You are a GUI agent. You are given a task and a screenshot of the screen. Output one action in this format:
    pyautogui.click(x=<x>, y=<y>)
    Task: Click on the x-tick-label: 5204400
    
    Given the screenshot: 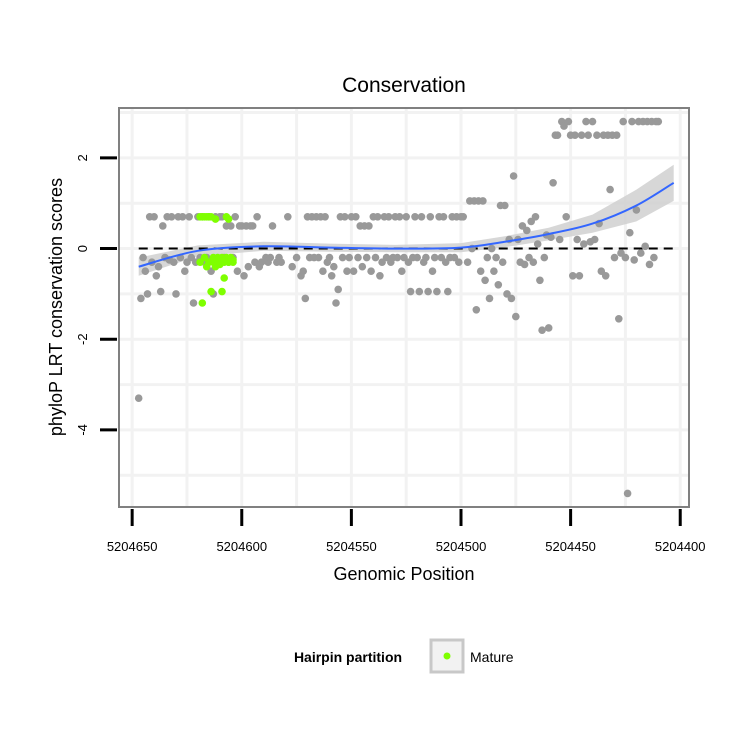 What is the action you would take?
    pyautogui.click(x=680, y=546)
    